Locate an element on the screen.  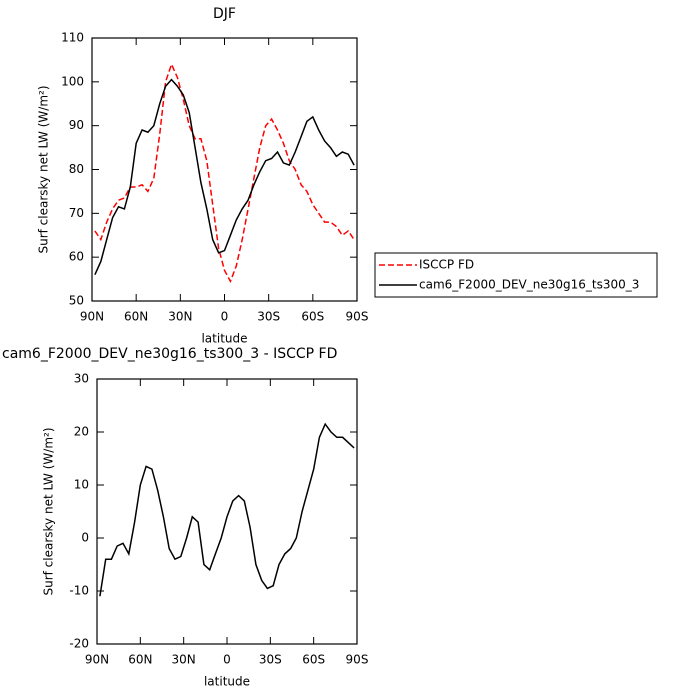
y-tick-label: 20 is located at coordinates (81, 432).